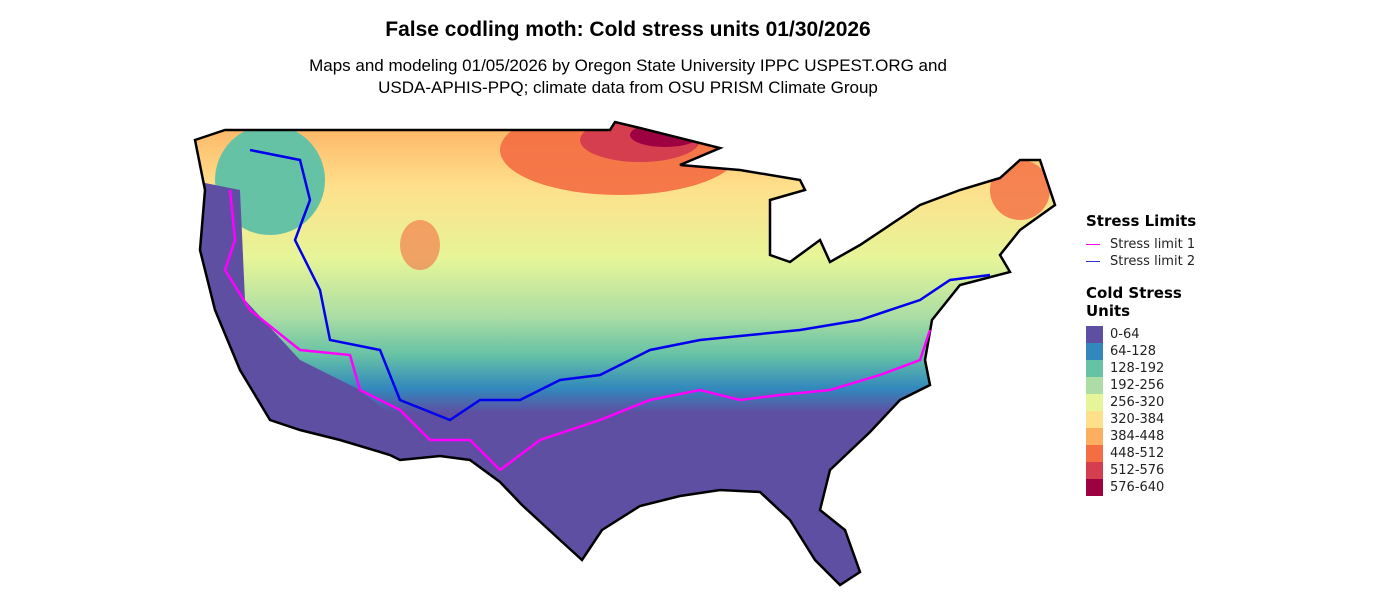  What do you see at coordinates (1137, 402) in the screenshot?
I see `class-label: 256-320` at bounding box center [1137, 402].